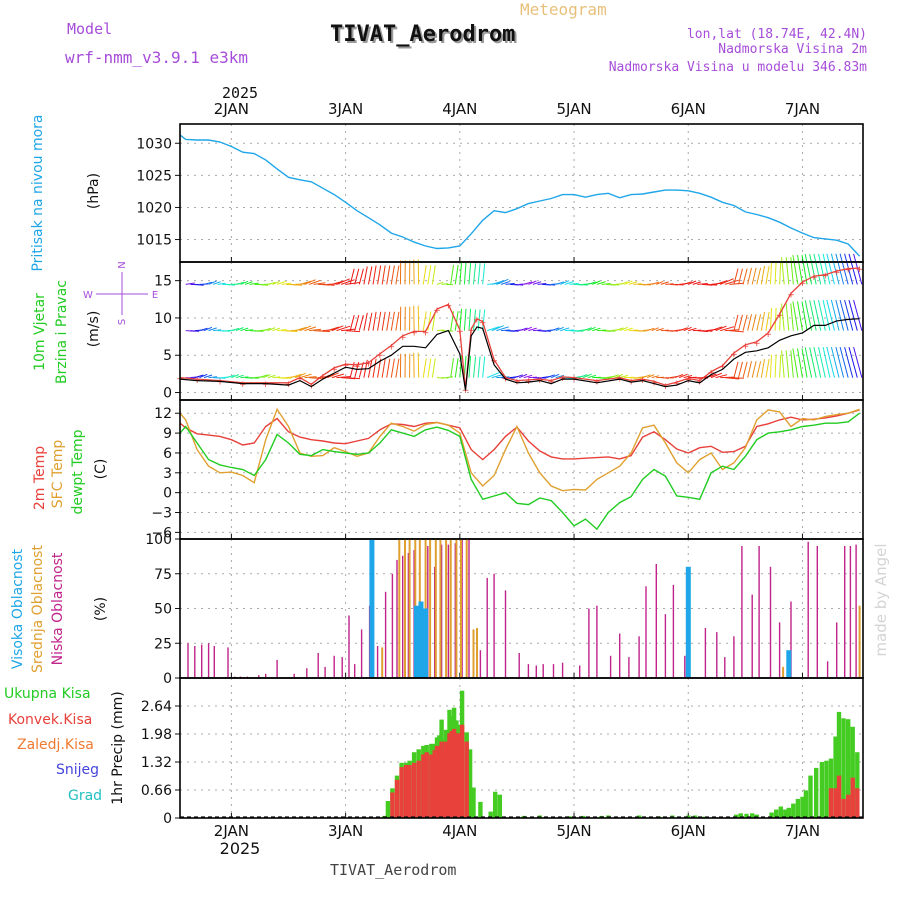 The height and width of the screenshot is (904, 900). What do you see at coordinates (154, 241) in the screenshot?
I see `pressure-ytick-label: 1015` at bounding box center [154, 241].